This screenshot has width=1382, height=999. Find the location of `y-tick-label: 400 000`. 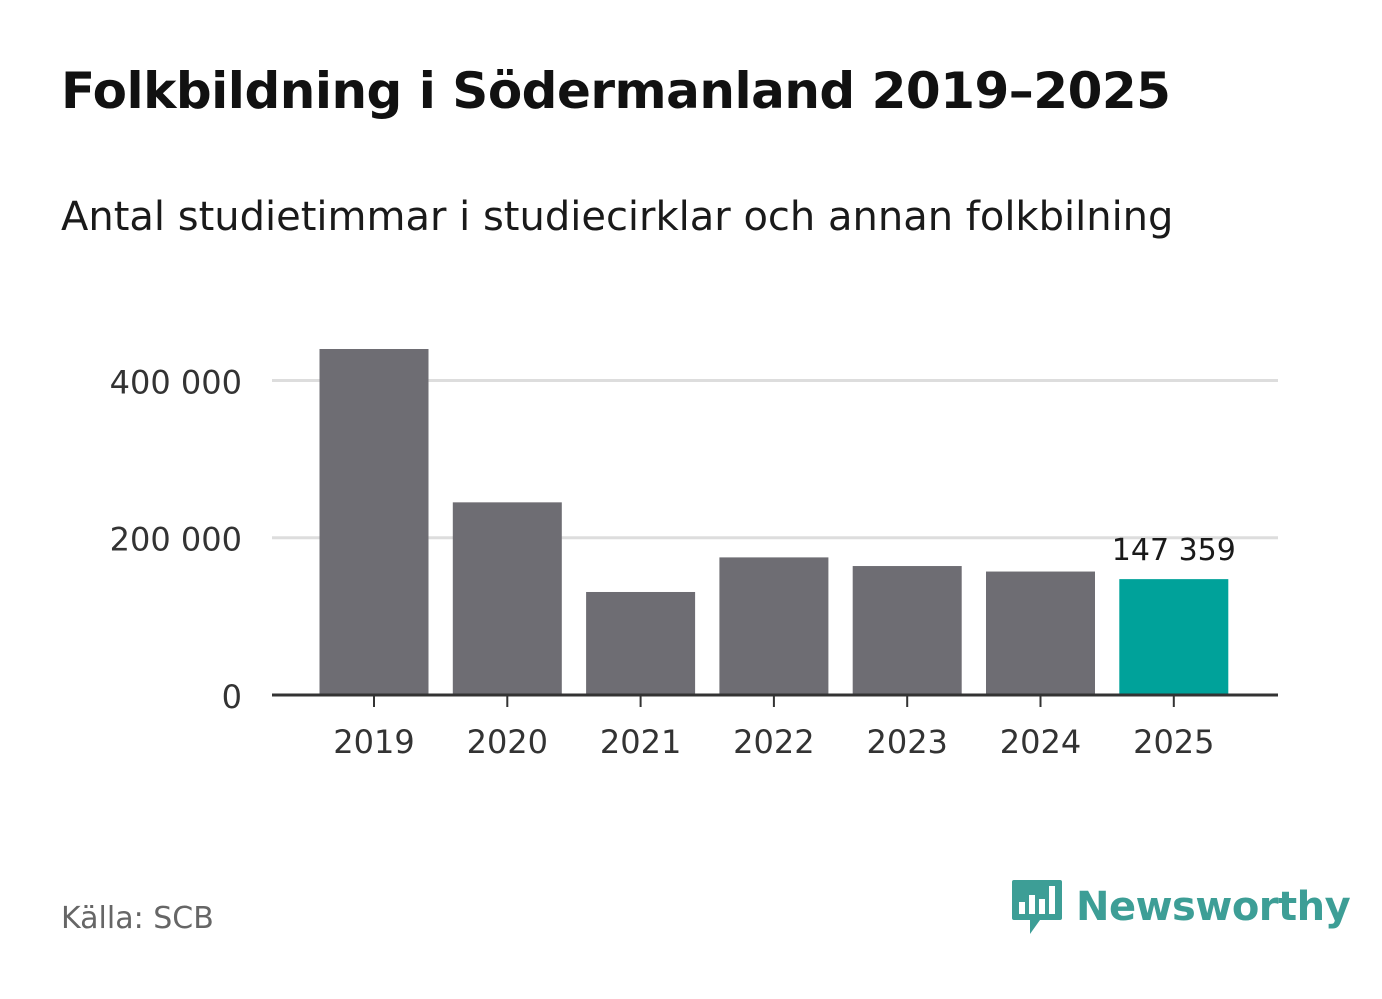

y-tick-label: 400 000 is located at coordinates (176, 382).